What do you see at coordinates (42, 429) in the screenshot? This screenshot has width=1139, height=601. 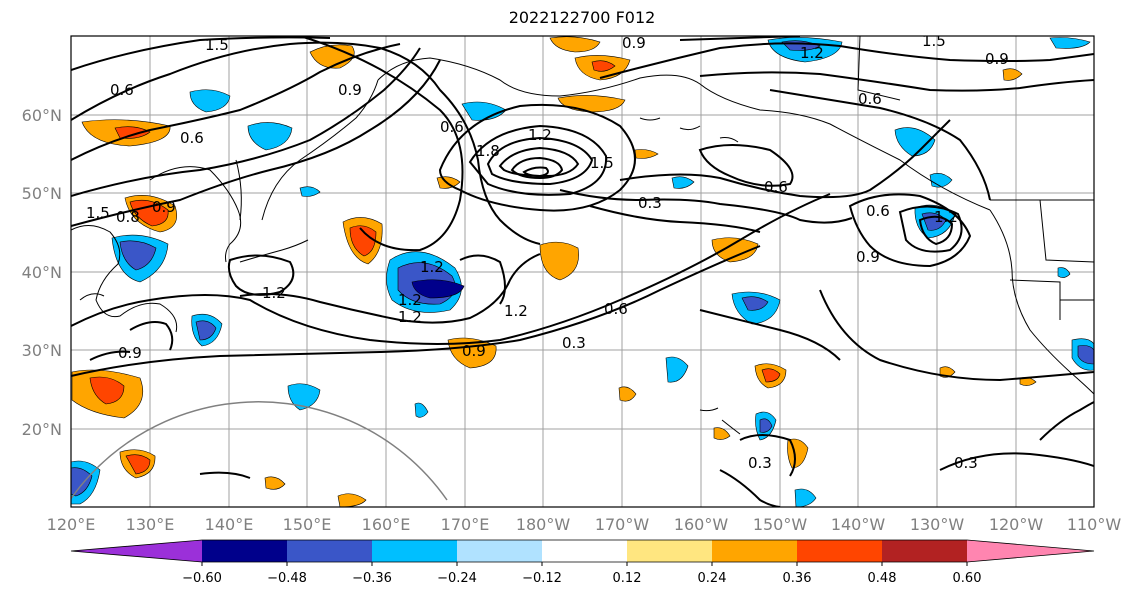 I see `lat-label: 20°N` at bounding box center [42, 429].